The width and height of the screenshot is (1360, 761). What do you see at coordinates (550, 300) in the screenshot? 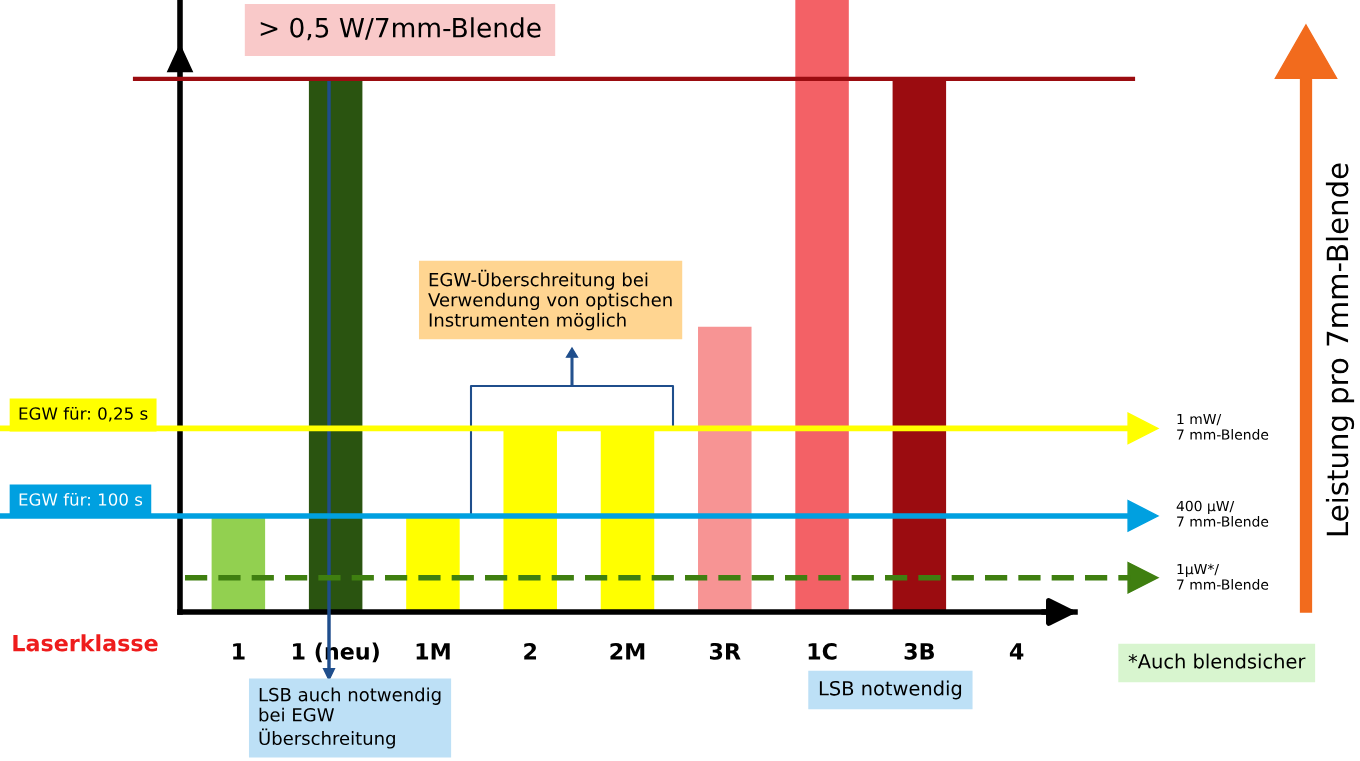
I see `annotation: EGW-Überschreitung bei Verwendung von optischen Instrumenten möglich` at bounding box center [550, 300].